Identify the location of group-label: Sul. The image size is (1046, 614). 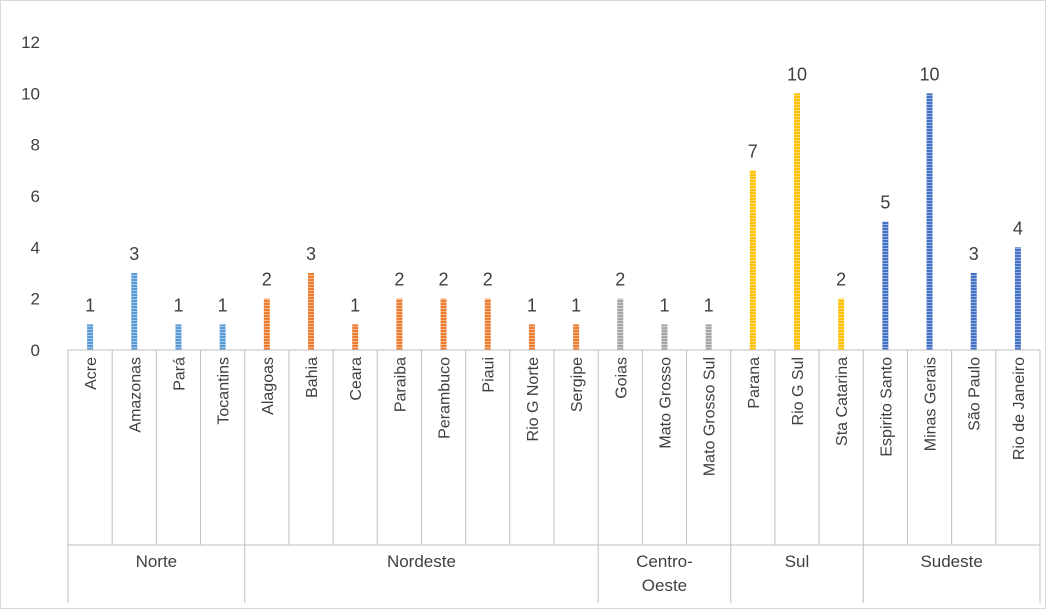
(797, 561).